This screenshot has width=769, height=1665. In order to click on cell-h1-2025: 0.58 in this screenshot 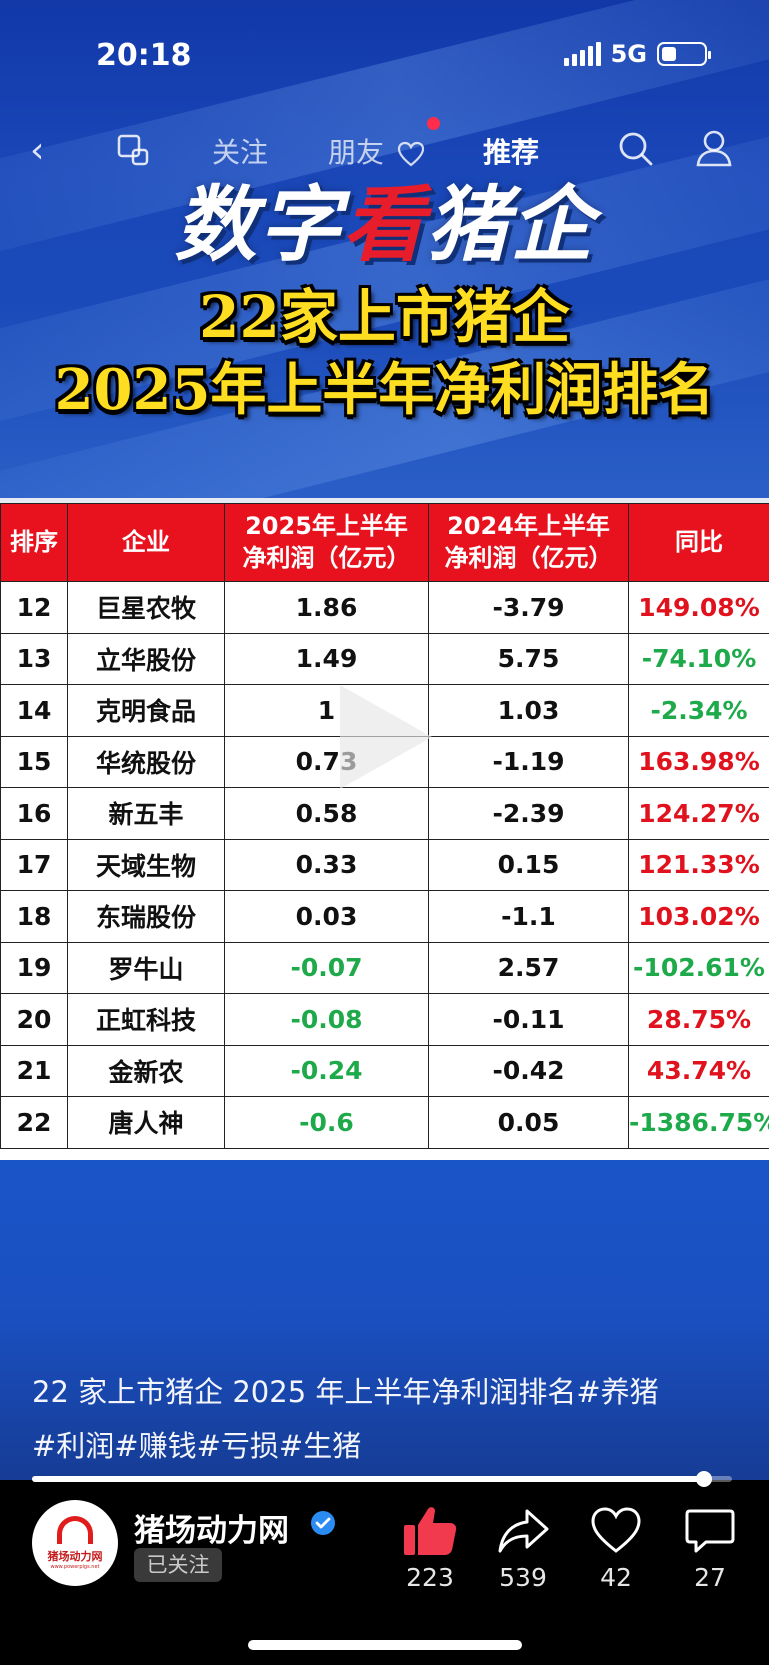, I will do `click(326, 813)`.